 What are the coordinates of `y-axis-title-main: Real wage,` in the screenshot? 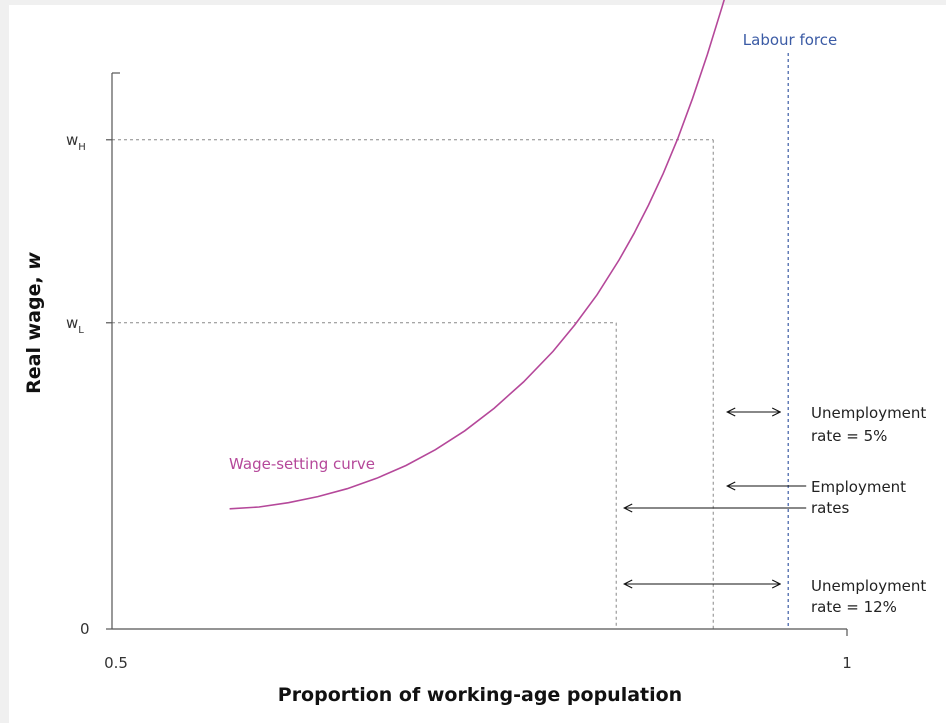 It's located at (34, 332).